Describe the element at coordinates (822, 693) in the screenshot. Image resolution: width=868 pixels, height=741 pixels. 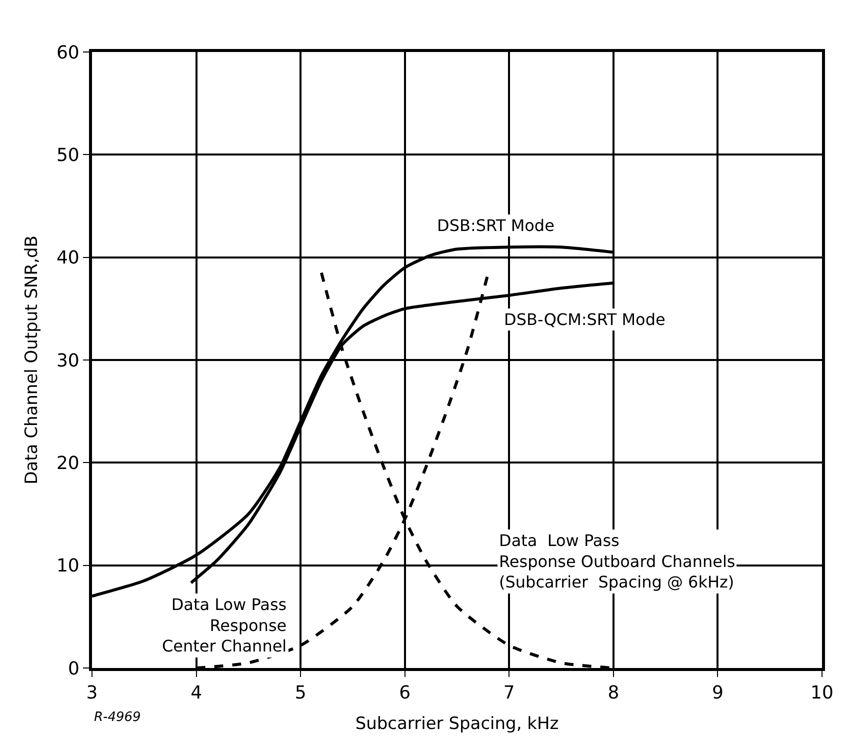
I see `x-tick-label: 10` at that location.